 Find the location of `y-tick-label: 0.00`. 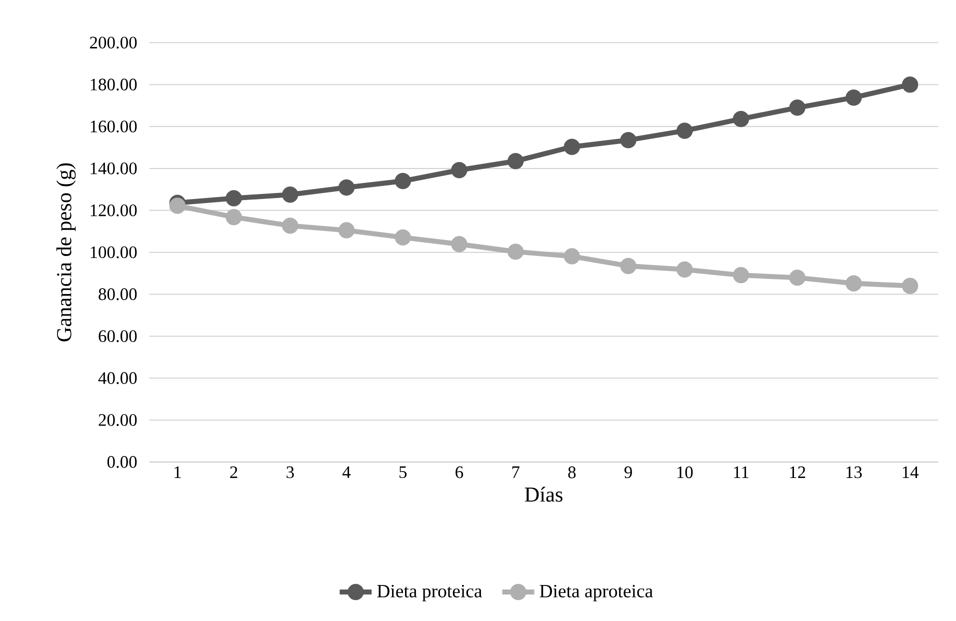

y-tick-label: 0.00 is located at coordinates (122, 462).